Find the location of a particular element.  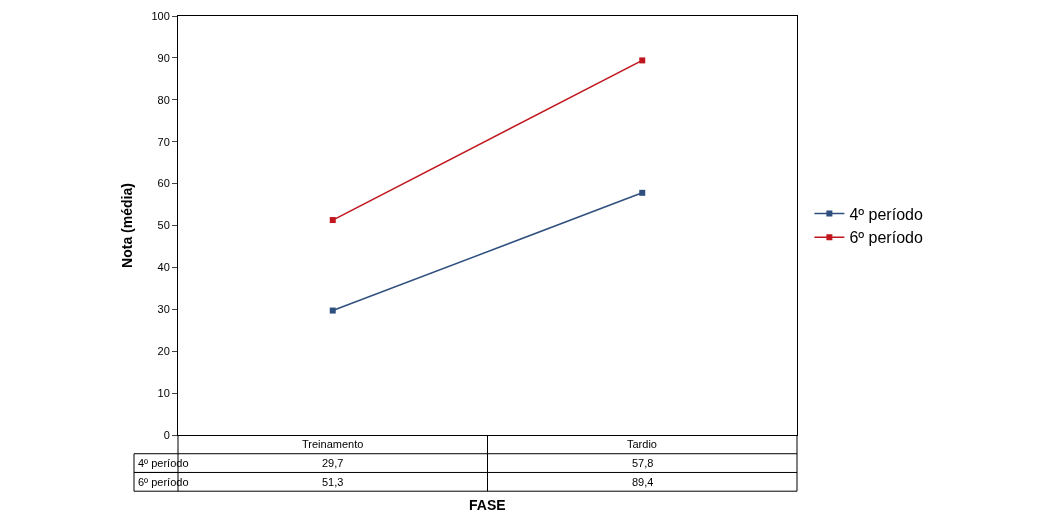

x-axis-title: FASE is located at coordinates (487, 505).